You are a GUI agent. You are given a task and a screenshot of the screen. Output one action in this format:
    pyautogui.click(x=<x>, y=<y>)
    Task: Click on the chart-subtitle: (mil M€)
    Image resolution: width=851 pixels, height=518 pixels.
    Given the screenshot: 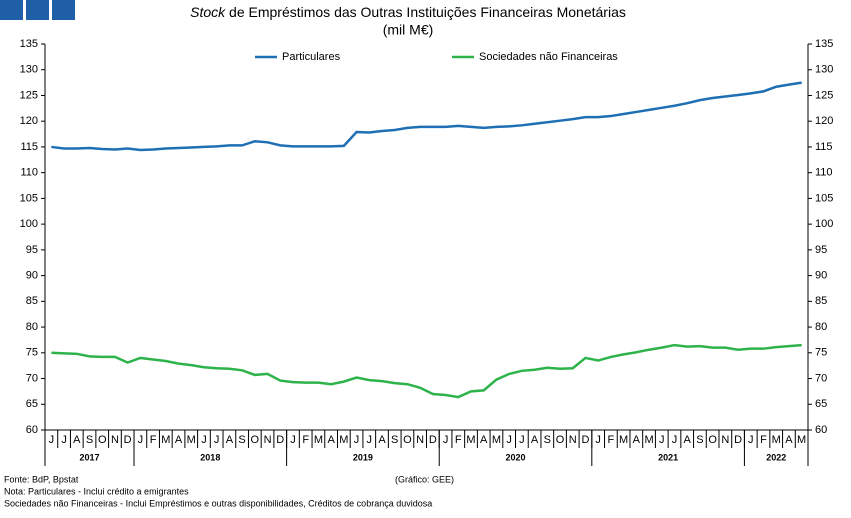 What is the action you would take?
    pyautogui.click(x=408, y=30)
    